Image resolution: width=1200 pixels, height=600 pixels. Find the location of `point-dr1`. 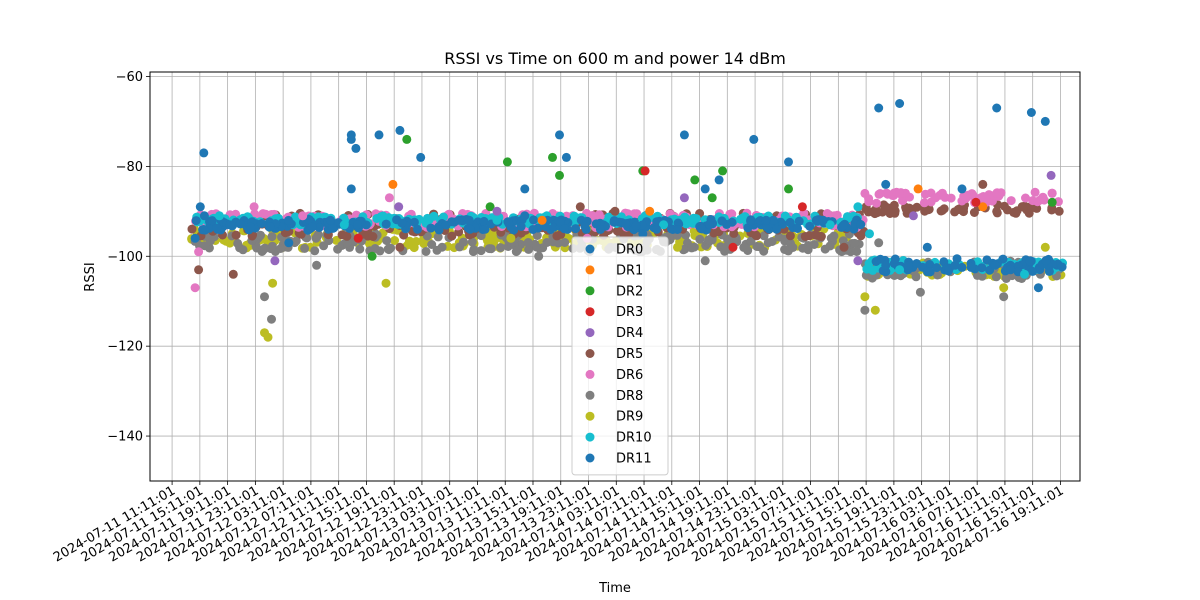

point-dr1 is located at coordinates (983, 207).